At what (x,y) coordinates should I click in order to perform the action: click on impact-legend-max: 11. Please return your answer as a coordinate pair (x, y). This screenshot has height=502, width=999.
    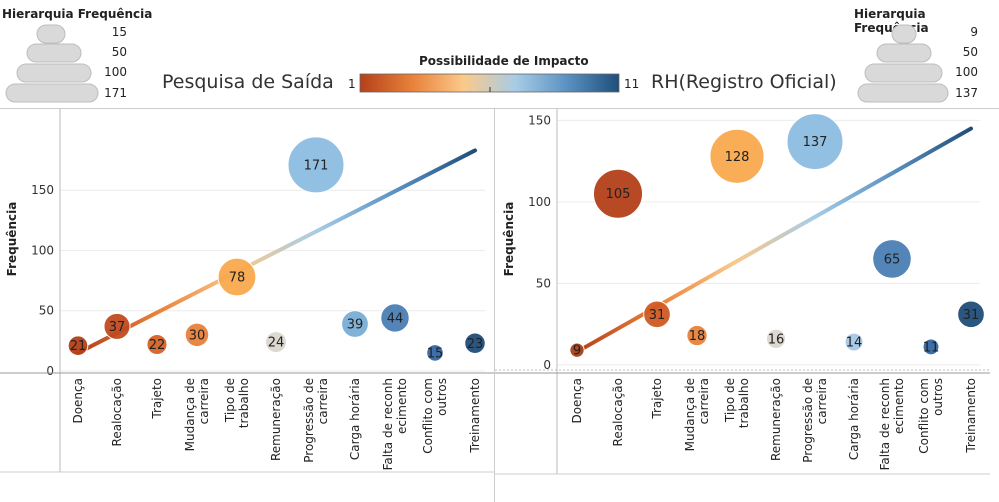
    Looking at the image, I should click on (632, 84).